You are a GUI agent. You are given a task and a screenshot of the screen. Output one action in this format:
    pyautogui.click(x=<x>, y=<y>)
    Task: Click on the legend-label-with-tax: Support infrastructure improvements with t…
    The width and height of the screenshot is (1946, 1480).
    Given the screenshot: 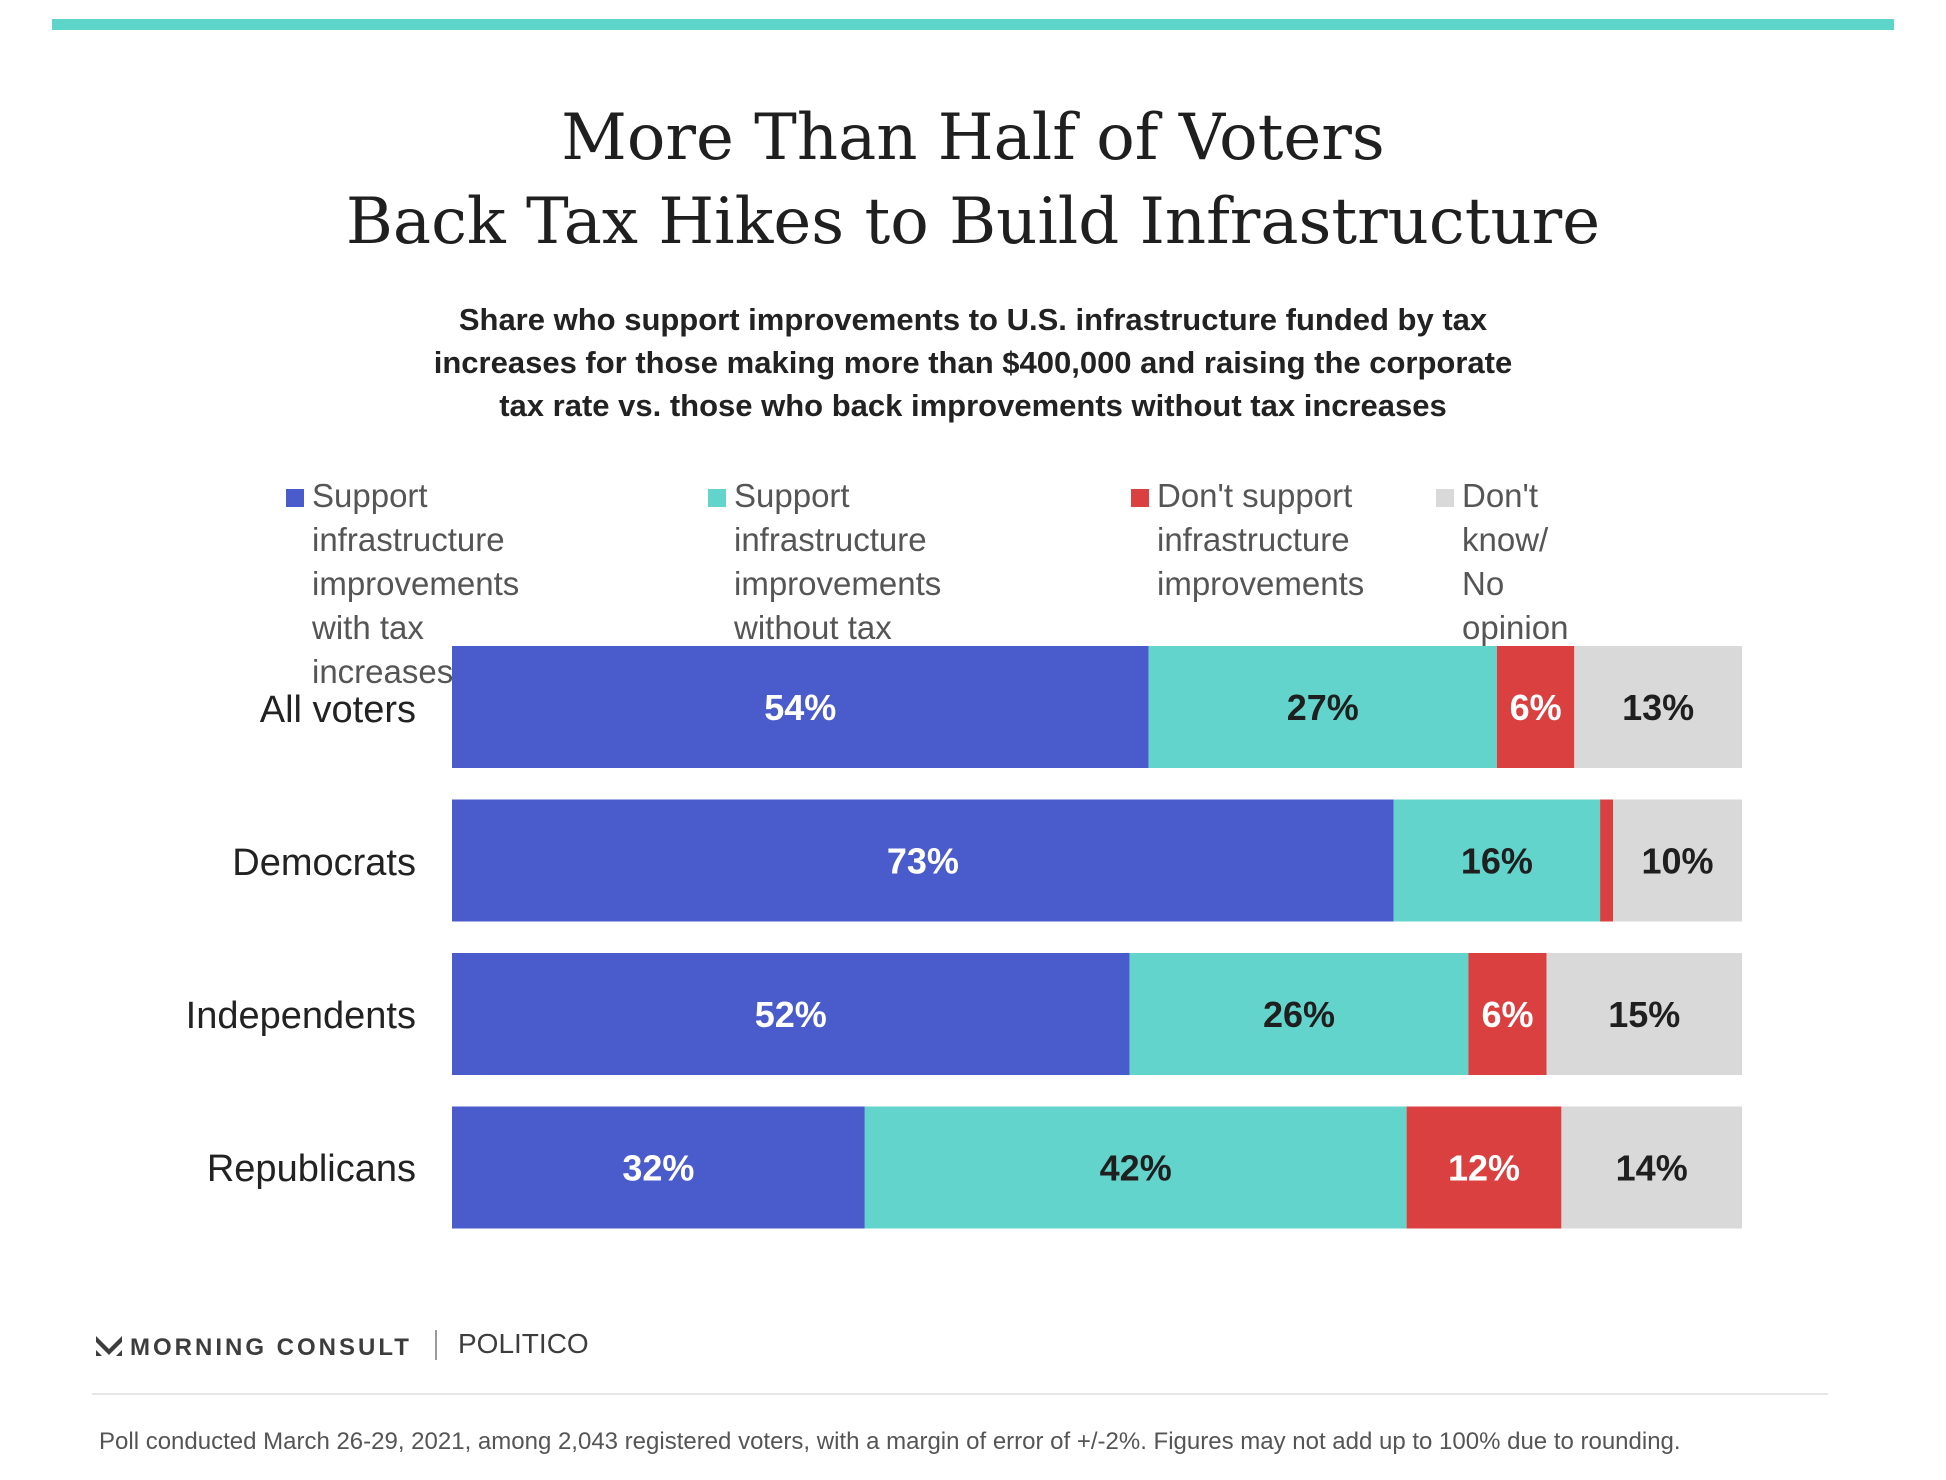 What is the action you would take?
    pyautogui.click(x=416, y=583)
    